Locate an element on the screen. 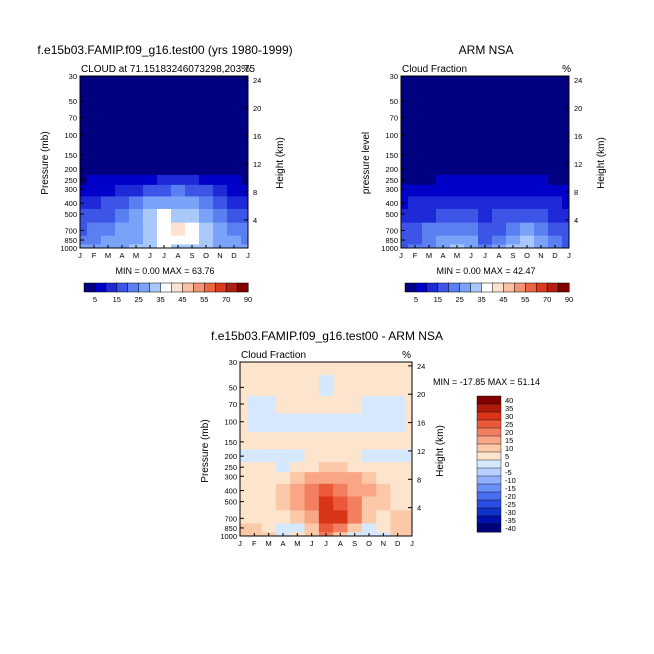  min-max-stats: MIN = 0.00 MAX = 42.47 is located at coordinates (485, 271).